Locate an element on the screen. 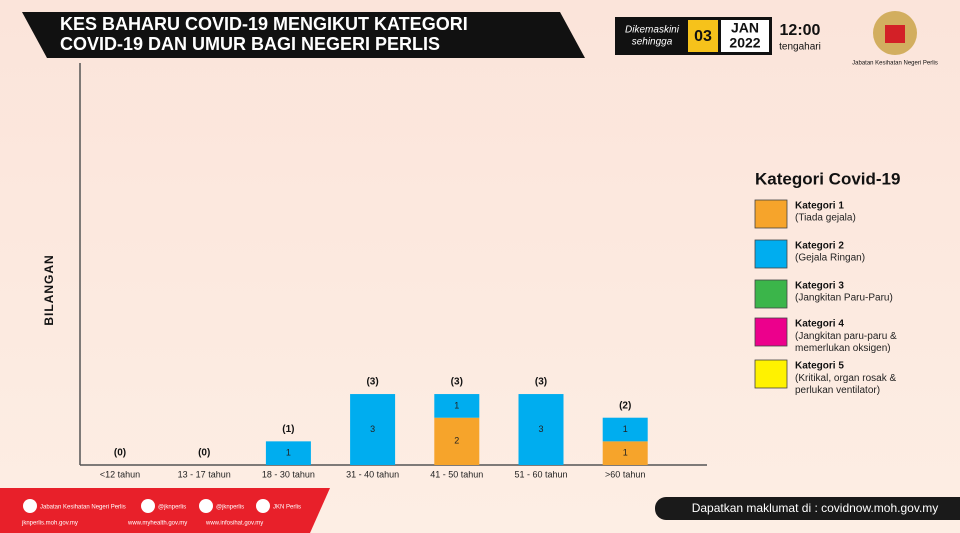 This screenshot has height=533, width=960. info-bar is located at coordinates (807, 508).